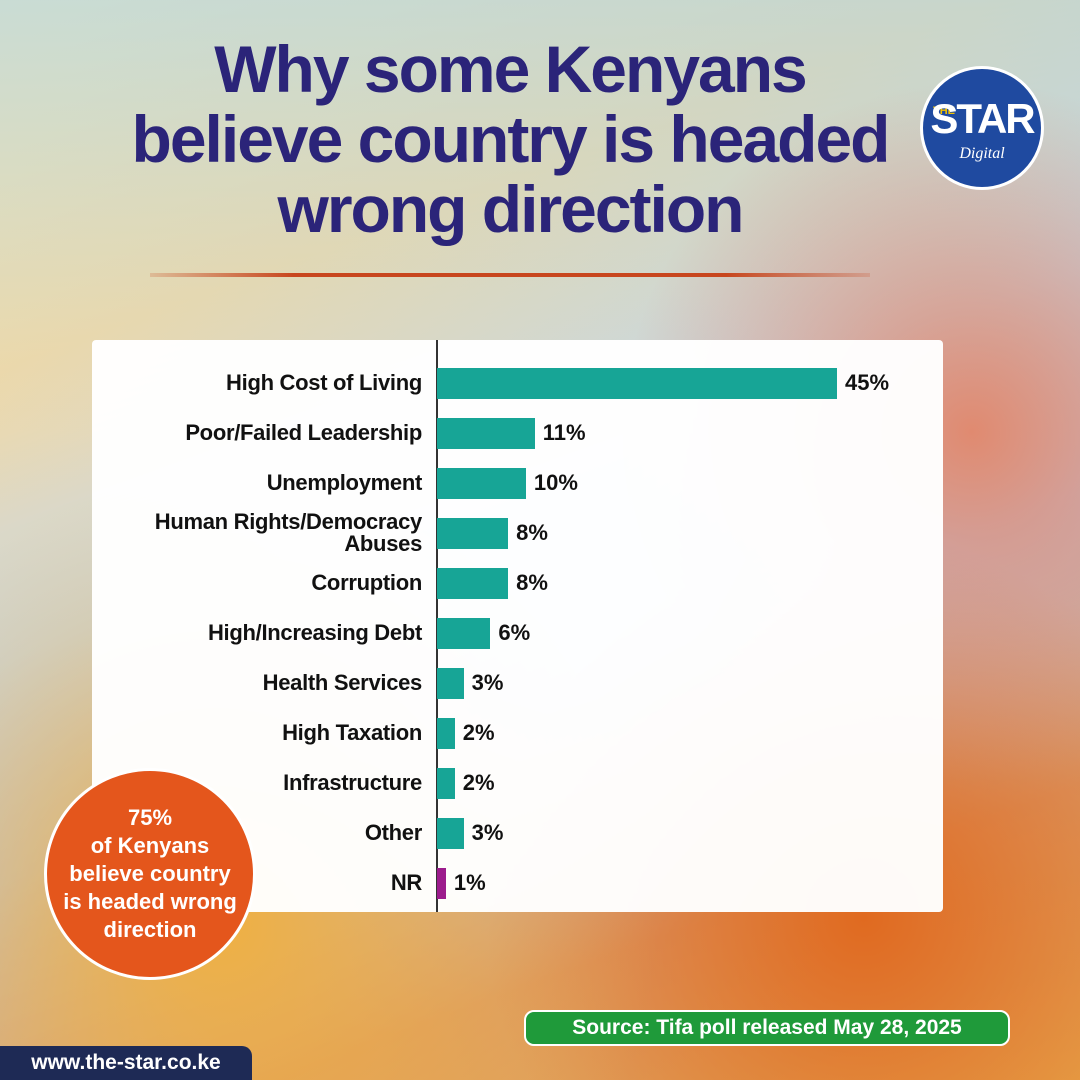 This screenshot has width=1080, height=1080. Describe the element at coordinates (342, 682) in the screenshot. I see `category-label: Health Services` at that location.